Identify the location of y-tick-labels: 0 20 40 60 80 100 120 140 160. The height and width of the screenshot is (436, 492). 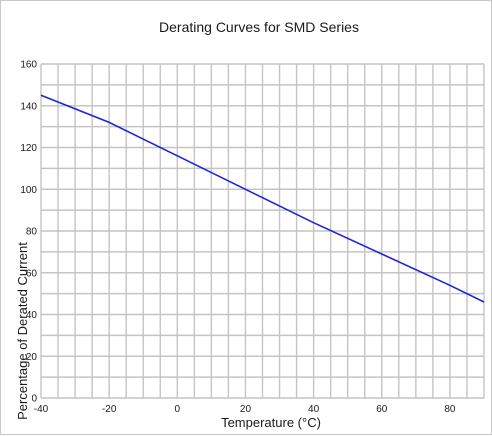
(28, 232).